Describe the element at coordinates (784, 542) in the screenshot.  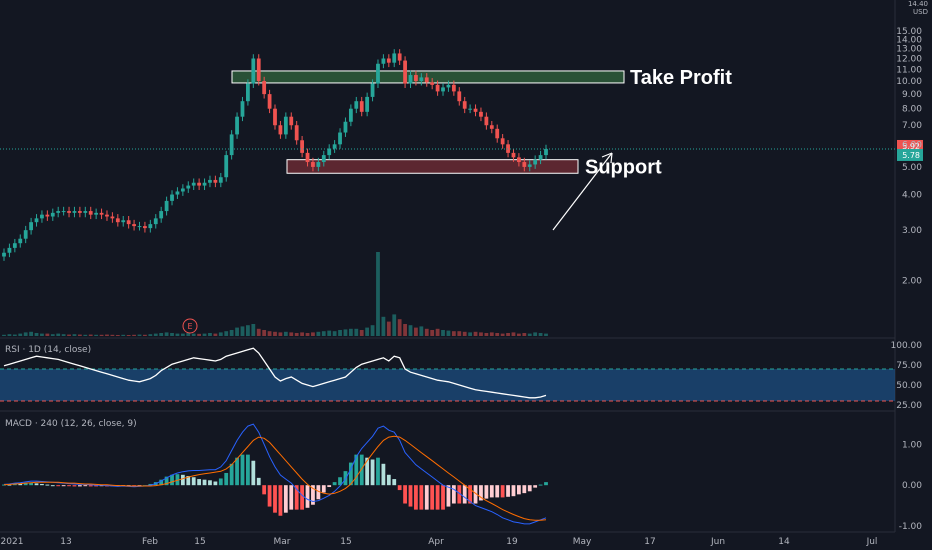
I see `time-tick-label: 14` at that location.